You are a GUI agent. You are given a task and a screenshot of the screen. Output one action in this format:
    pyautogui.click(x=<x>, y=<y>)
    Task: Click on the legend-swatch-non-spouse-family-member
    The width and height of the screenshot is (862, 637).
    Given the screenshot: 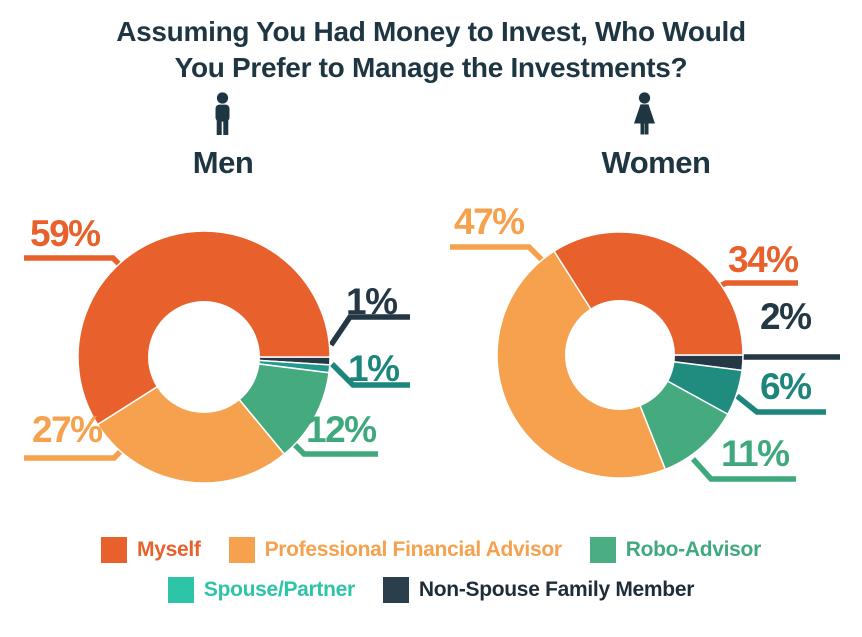 What is the action you would take?
    pyautogui.click(x=395, y=590)
    